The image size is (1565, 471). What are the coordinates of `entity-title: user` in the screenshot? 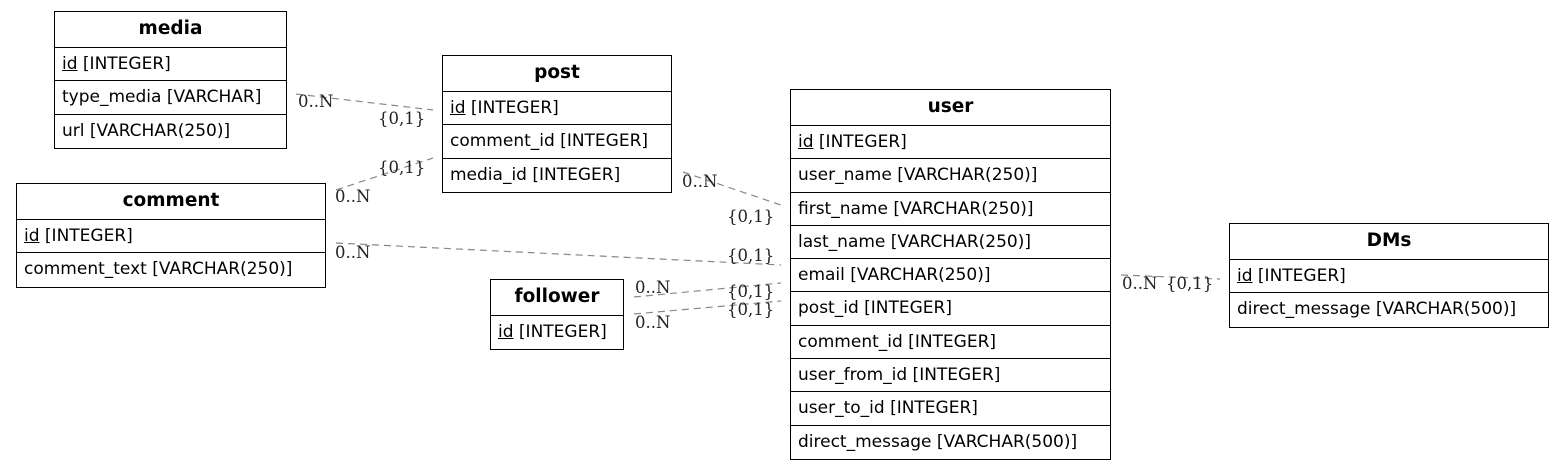 It's located at (950, 108).